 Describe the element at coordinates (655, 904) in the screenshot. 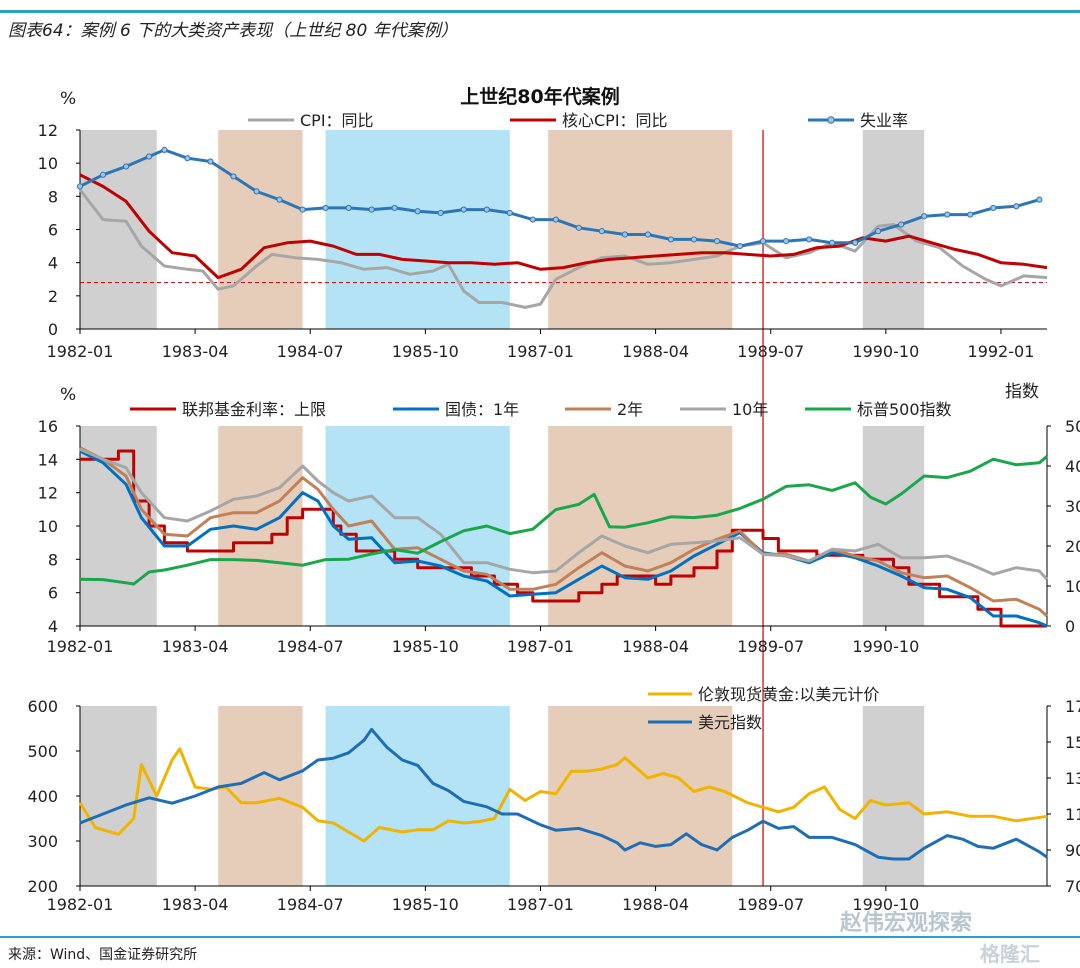

I see `x-tick-label-2-5: 1988-04` at that location.